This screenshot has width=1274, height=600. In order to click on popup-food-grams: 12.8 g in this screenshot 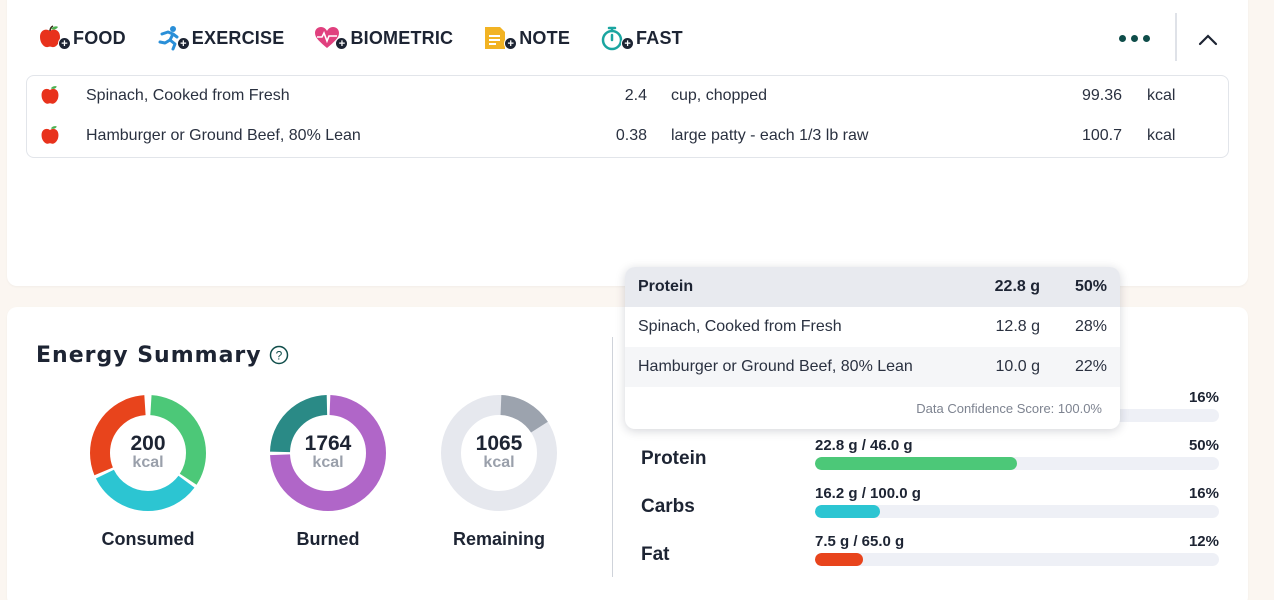, I will do `click(1017, 326)`.